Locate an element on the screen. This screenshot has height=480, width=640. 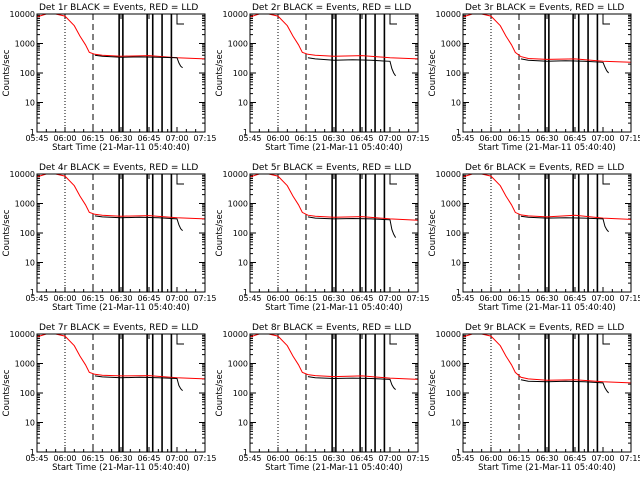
panel-title: Det 4r BLACK = Events, RED = LLD is located at coordinates (118, 168).